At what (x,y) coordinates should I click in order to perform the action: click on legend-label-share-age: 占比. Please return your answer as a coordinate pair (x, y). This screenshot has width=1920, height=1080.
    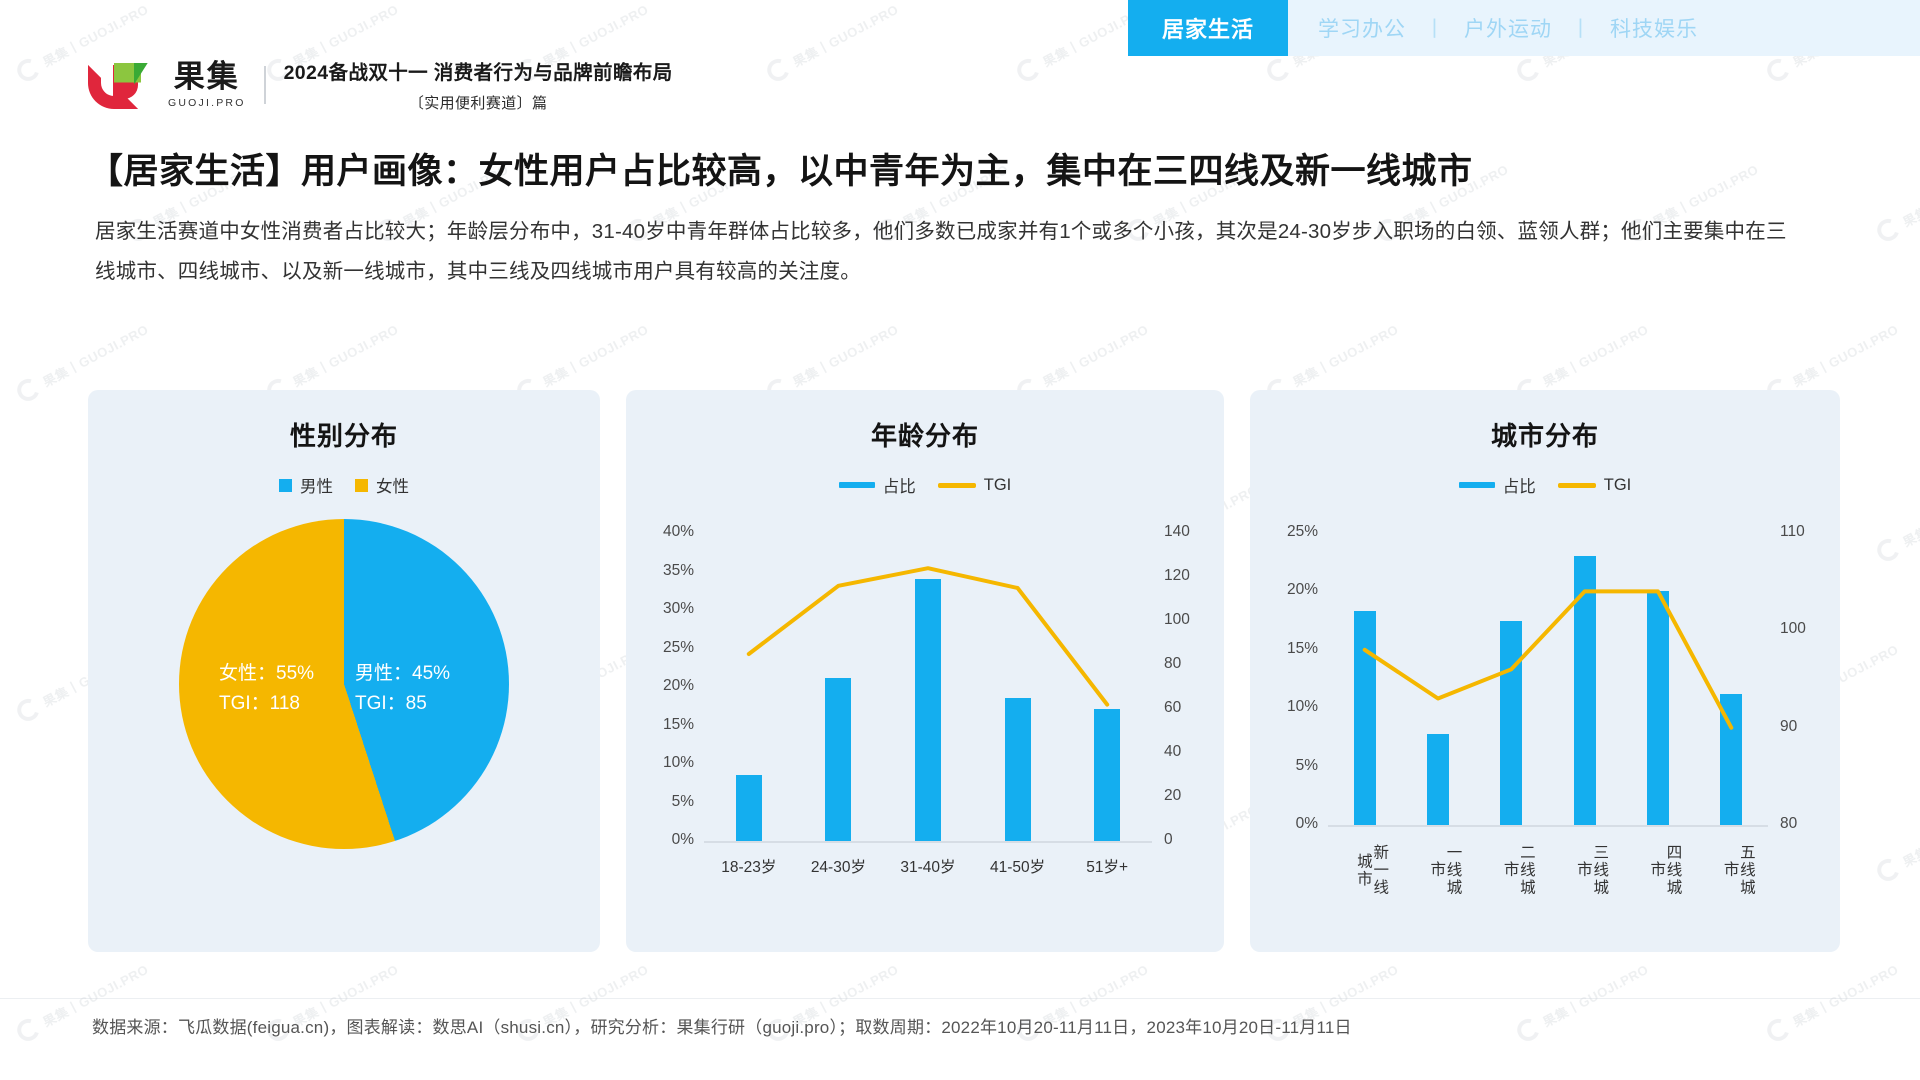
    Looking at the image, I should click on (899, 487).